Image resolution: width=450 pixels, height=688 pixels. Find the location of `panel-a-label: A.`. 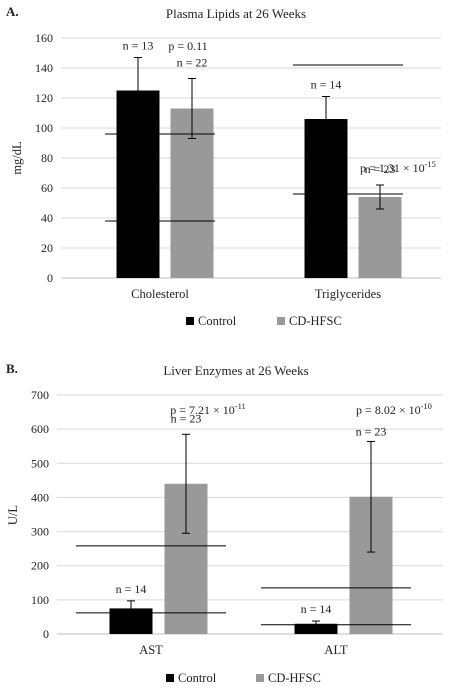

panel-a-label: A. is located at coordinates (12, 11).